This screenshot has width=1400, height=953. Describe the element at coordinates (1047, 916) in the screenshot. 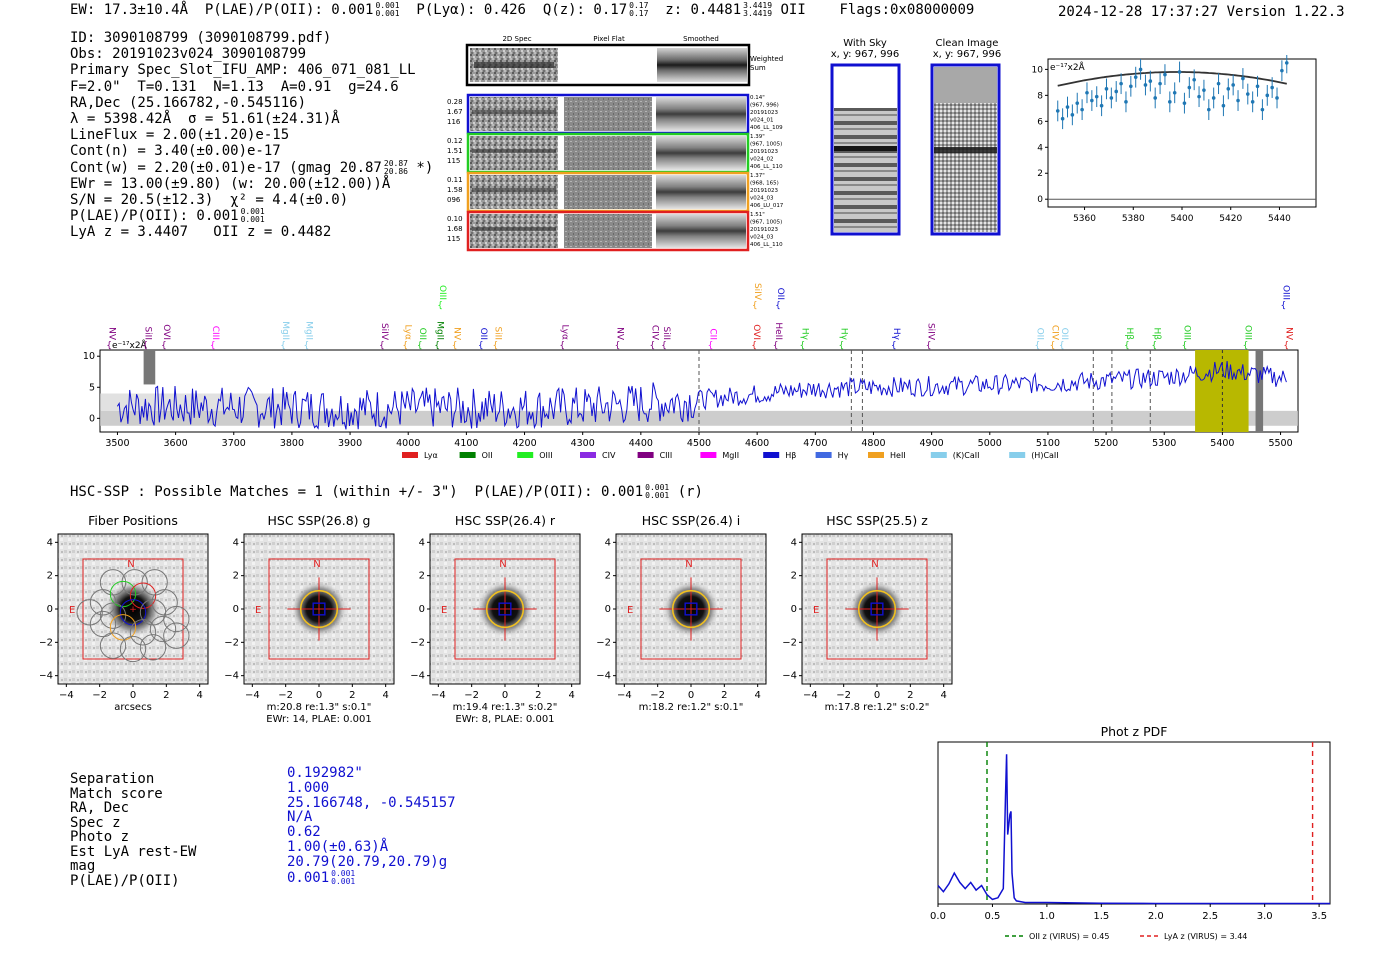

I see `photz-xtick-label: 1.0` at that location.